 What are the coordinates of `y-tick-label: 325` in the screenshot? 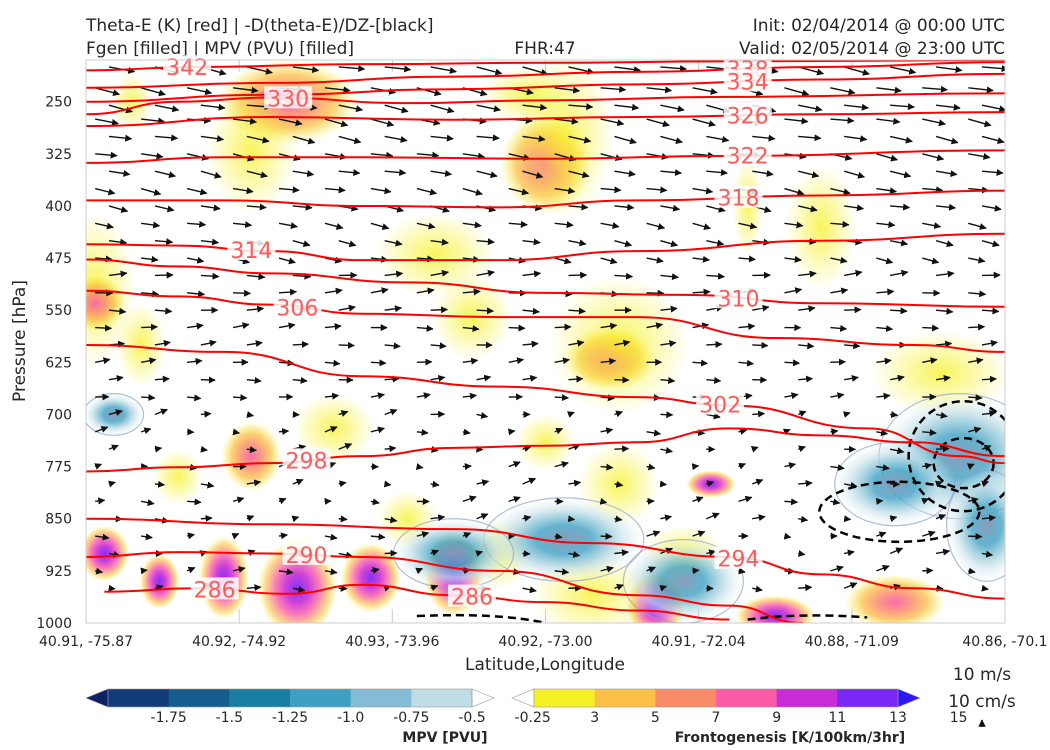 It's located at (58, 155).